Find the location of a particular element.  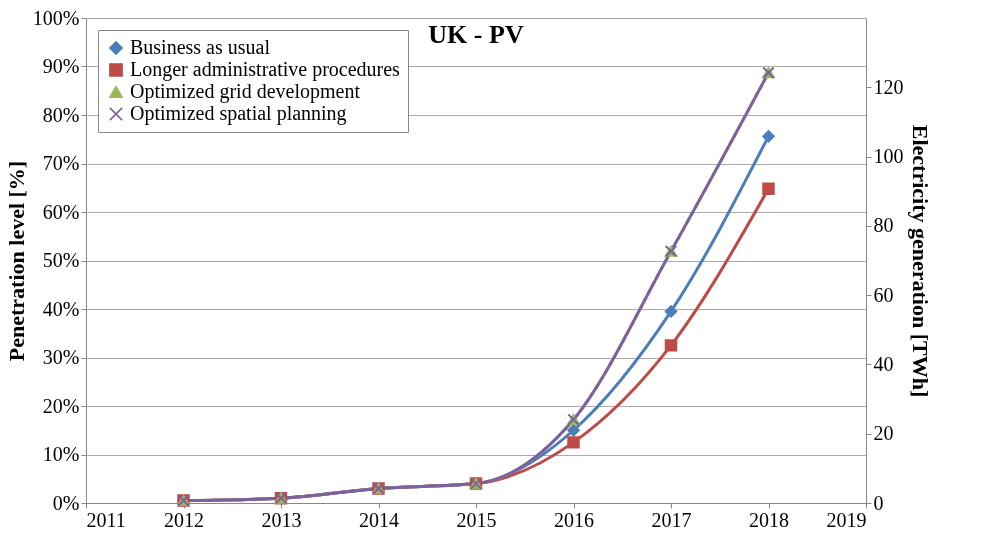

y-tick-label: 90% is located at coordinates (61, 66).